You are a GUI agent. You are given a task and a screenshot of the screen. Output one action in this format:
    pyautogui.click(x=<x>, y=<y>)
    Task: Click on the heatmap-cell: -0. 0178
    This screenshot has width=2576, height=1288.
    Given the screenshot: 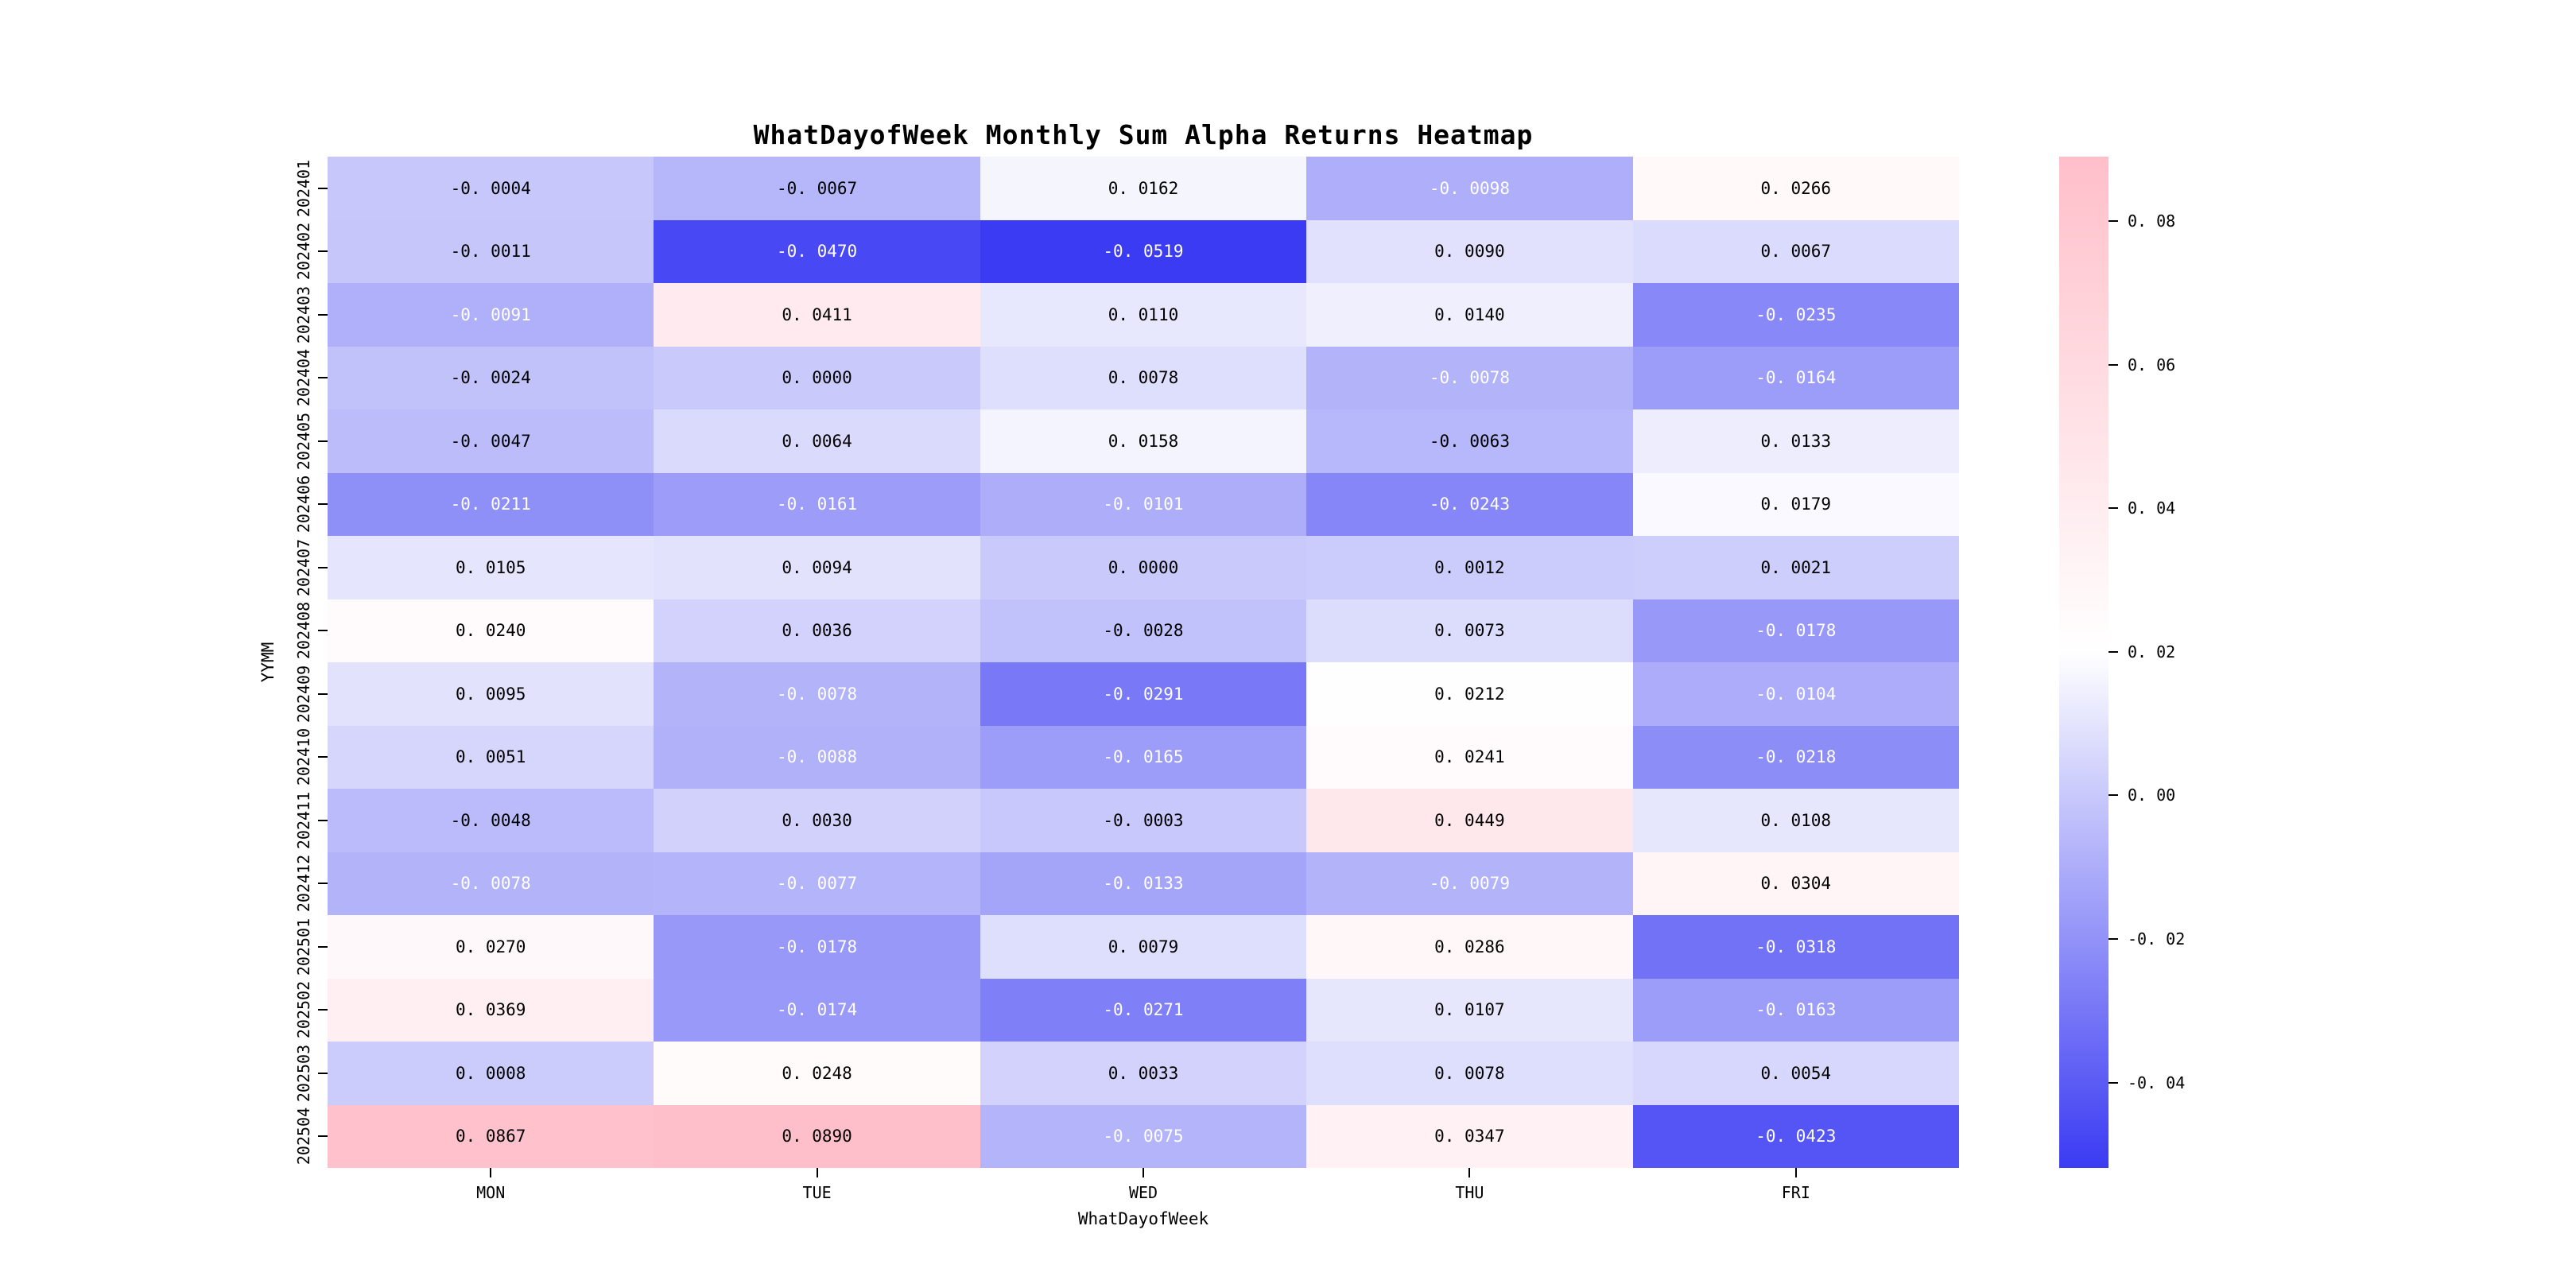 What is the action you would take?
    pyautogui.click(x=1795, y=630)
    